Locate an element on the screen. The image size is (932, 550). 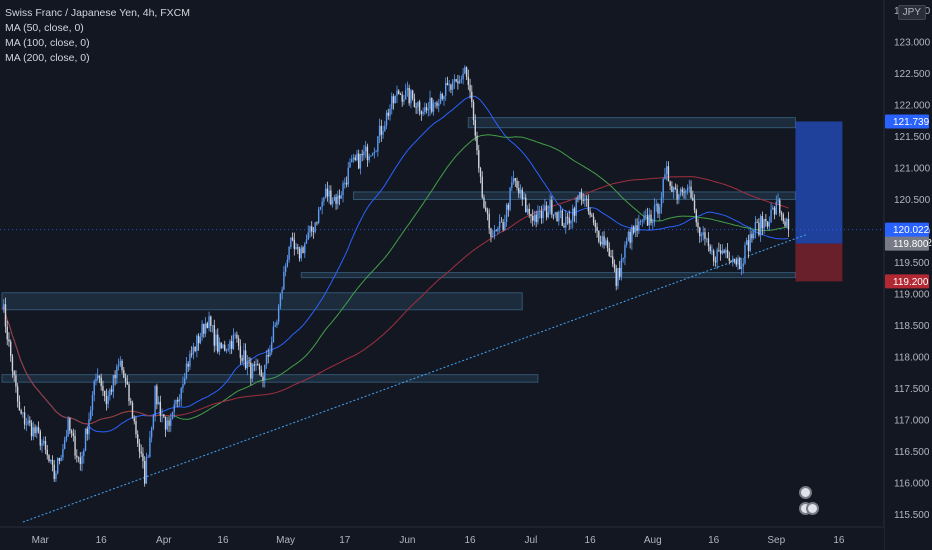
reset-chart-icon is located at coordinates (805, 492).